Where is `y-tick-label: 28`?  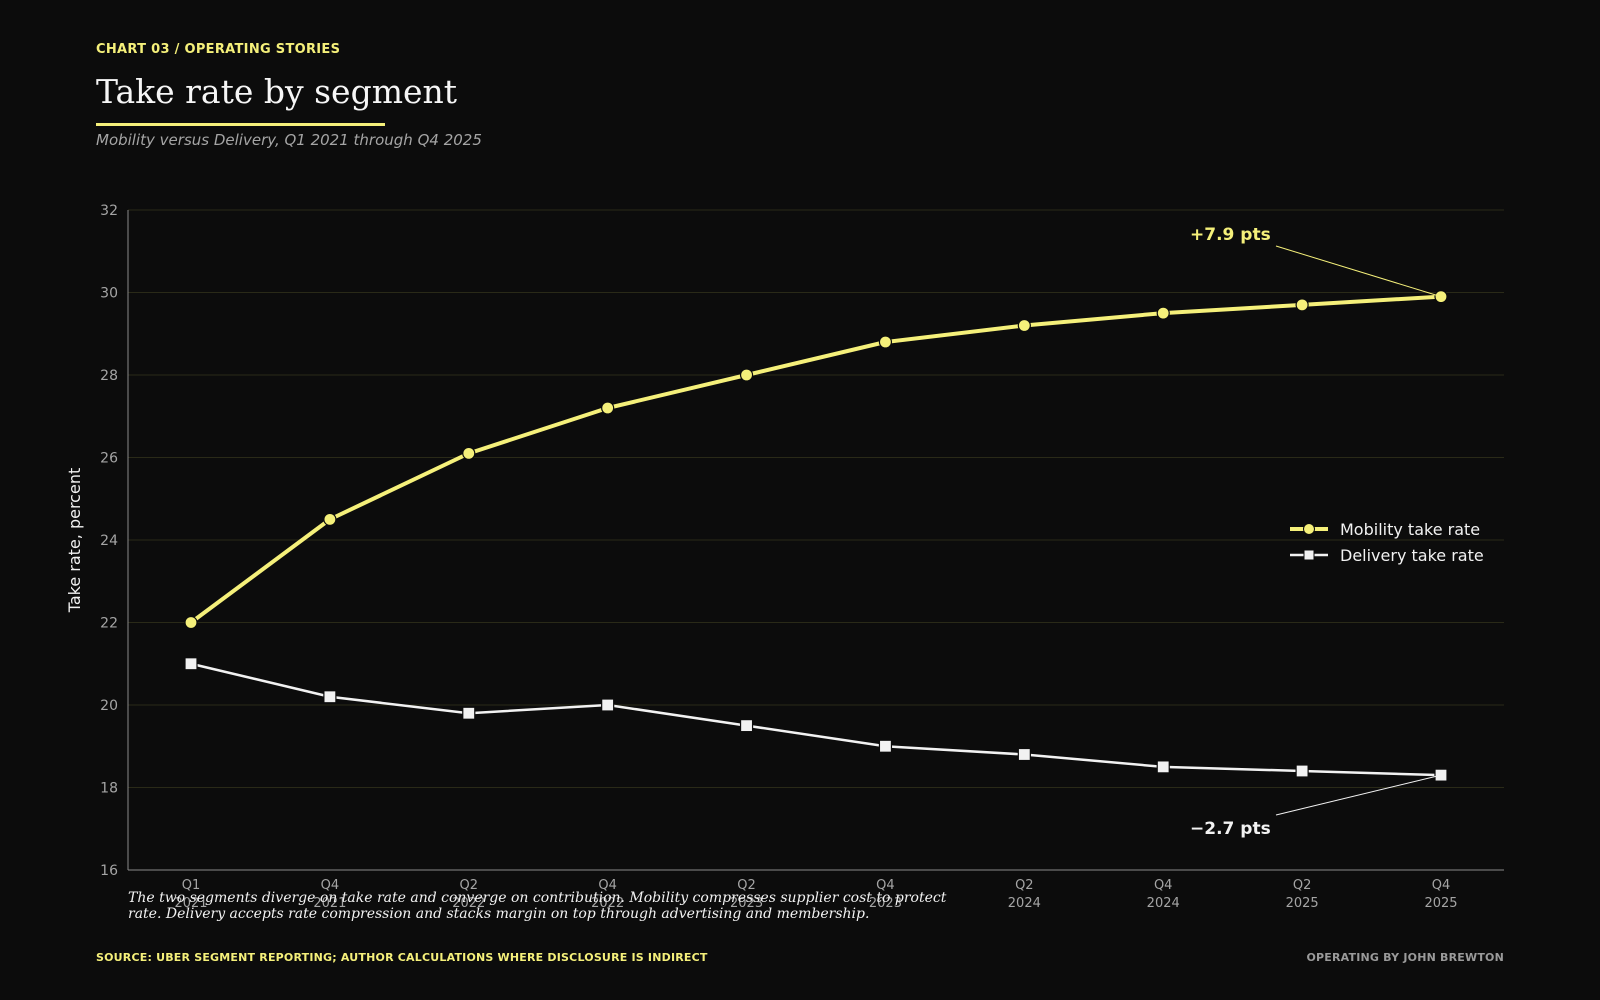 y-tick-label: 28 is located at coordinates (109, 376).